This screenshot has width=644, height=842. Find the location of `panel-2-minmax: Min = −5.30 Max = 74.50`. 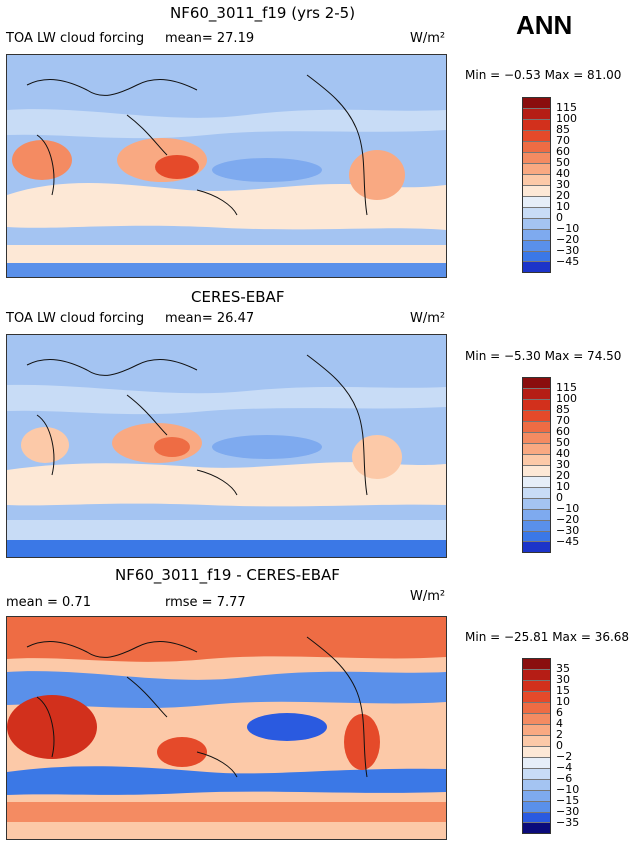

panel-2-minmax: Min = −5.30 Max = 74.50 is located at coordinates (543, 356).